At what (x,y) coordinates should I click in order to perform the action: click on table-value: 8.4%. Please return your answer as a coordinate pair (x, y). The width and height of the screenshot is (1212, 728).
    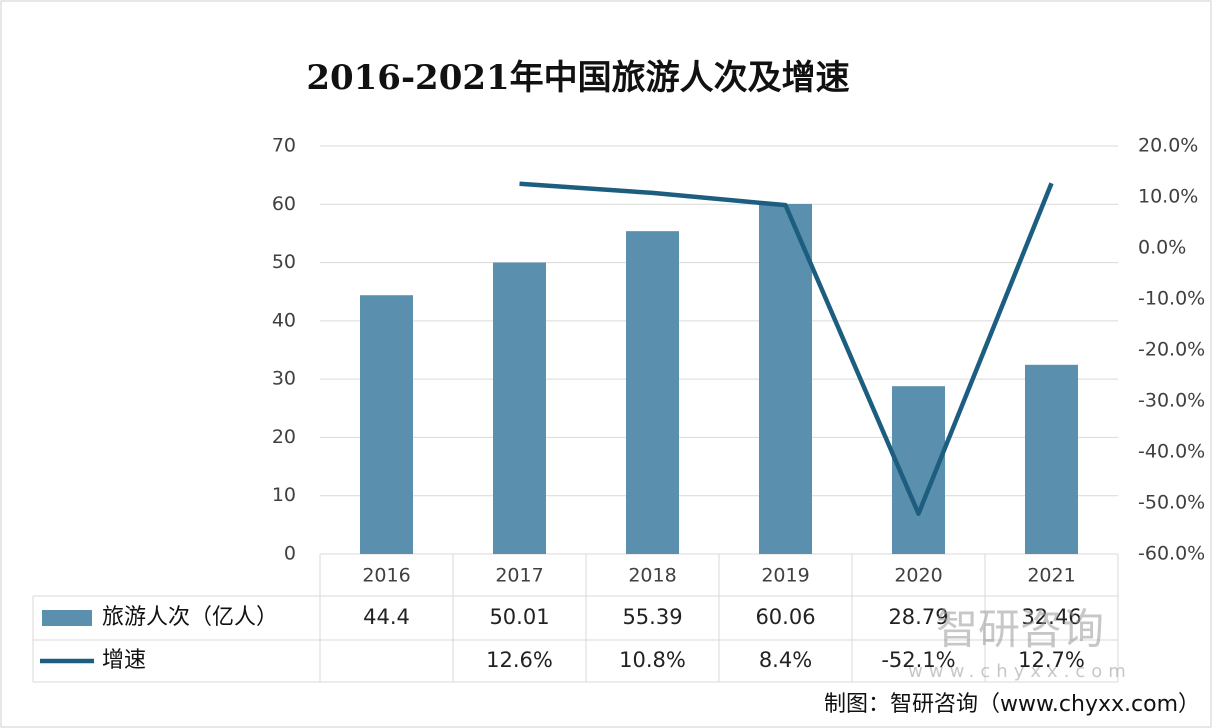
    Looking at the image, I should click on (785, 660).